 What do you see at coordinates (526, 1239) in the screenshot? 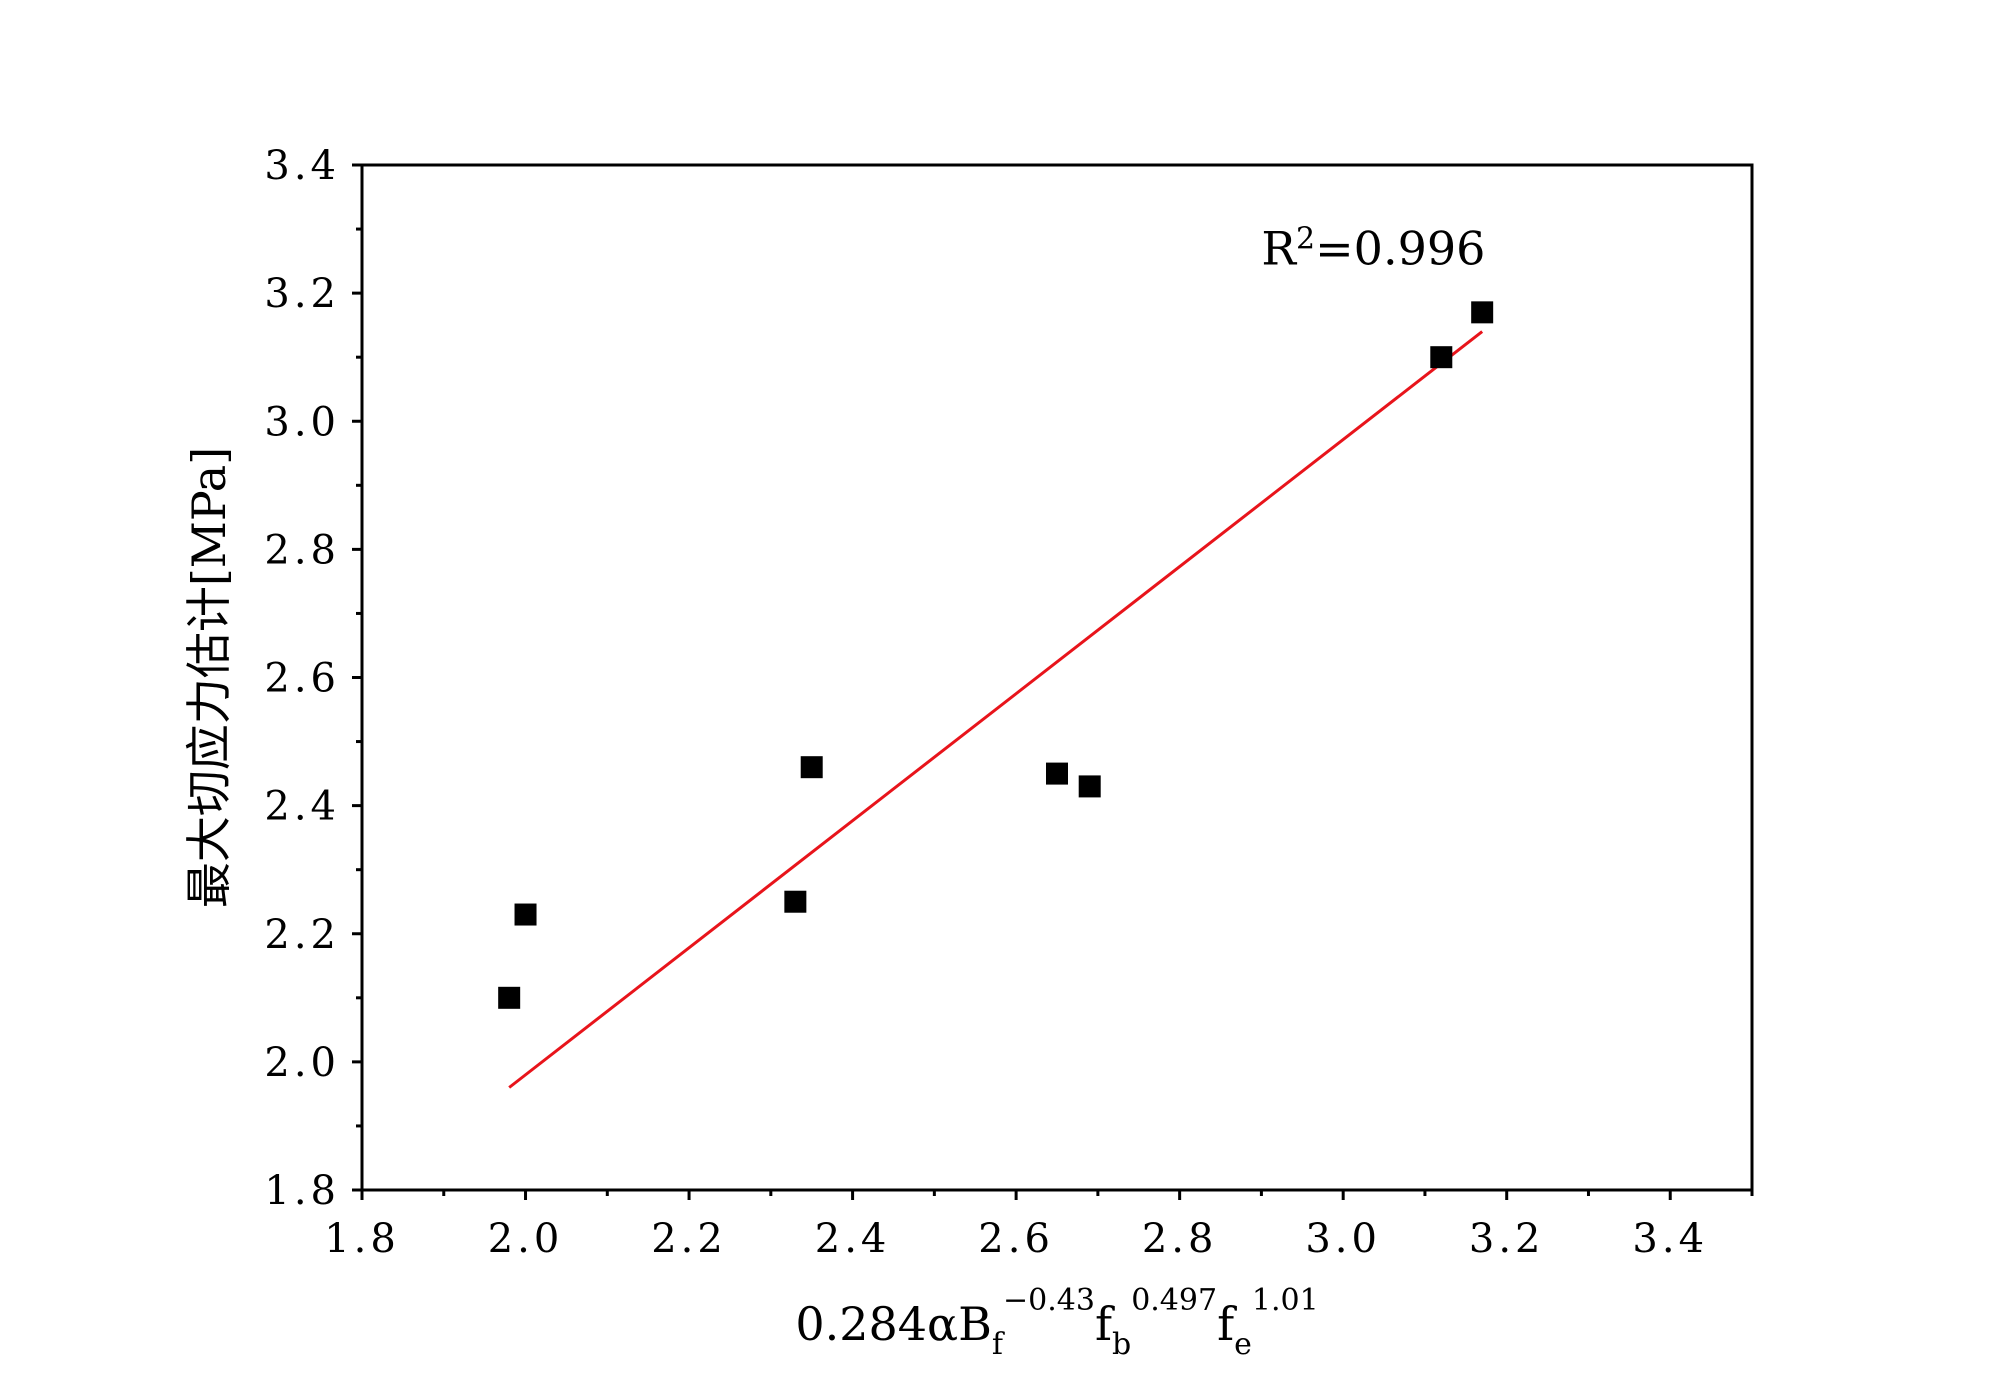
I see `x-tick-label: 2.0` at bounding box center [526, 1239].